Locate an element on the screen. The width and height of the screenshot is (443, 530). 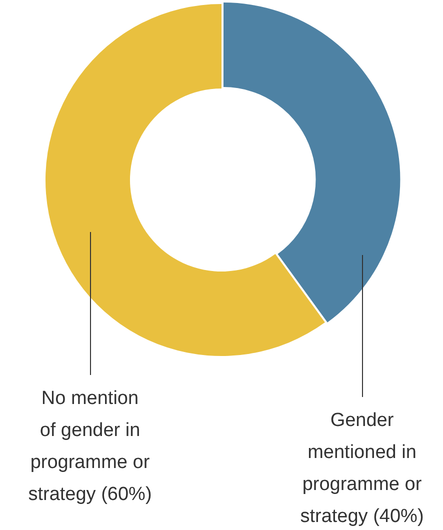
slice-label: Gender mentioned in programme or strategy (40%) is located at coordinates (362, 469).